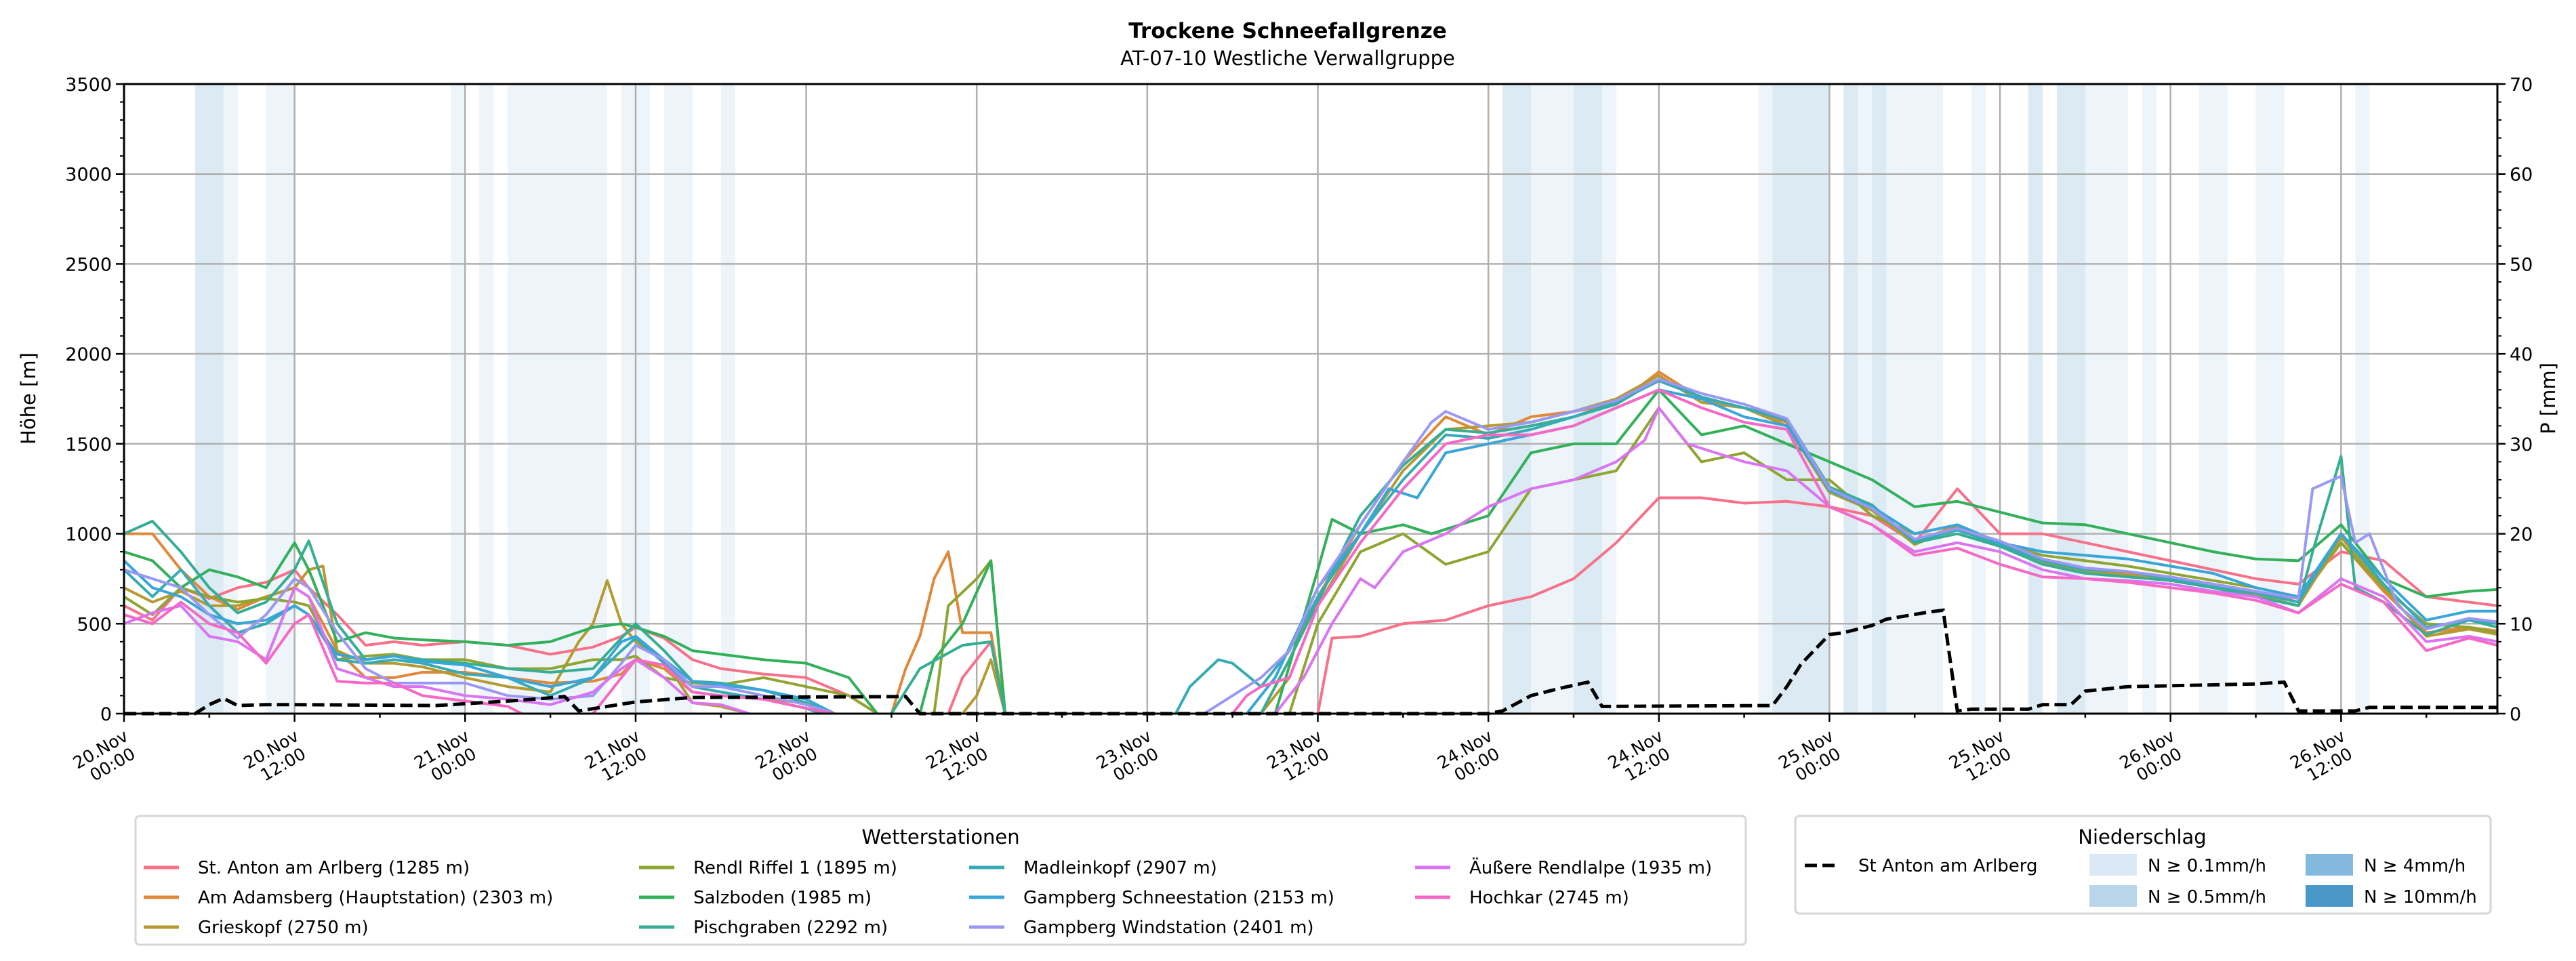 The image size is (2576, 961). What do you see at coordinates (89, 85) in the screenshot?
I see `y-tick-label: 3500` at bounding box center [89, 85].